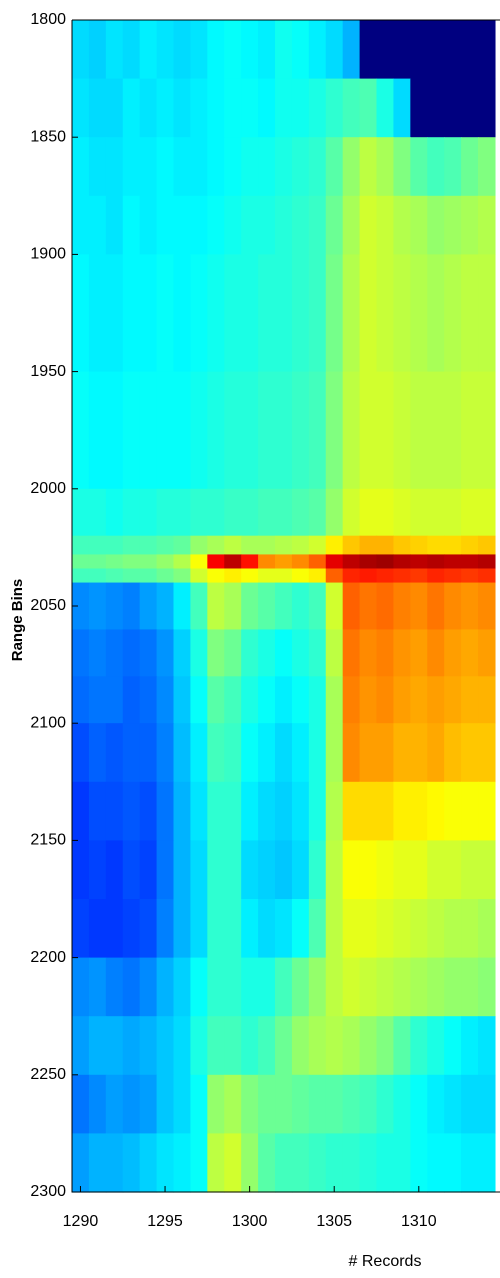  Describe the element at coordinates (48, 136) in the screenshot. I see `y-tick-label: 1850` at that location.